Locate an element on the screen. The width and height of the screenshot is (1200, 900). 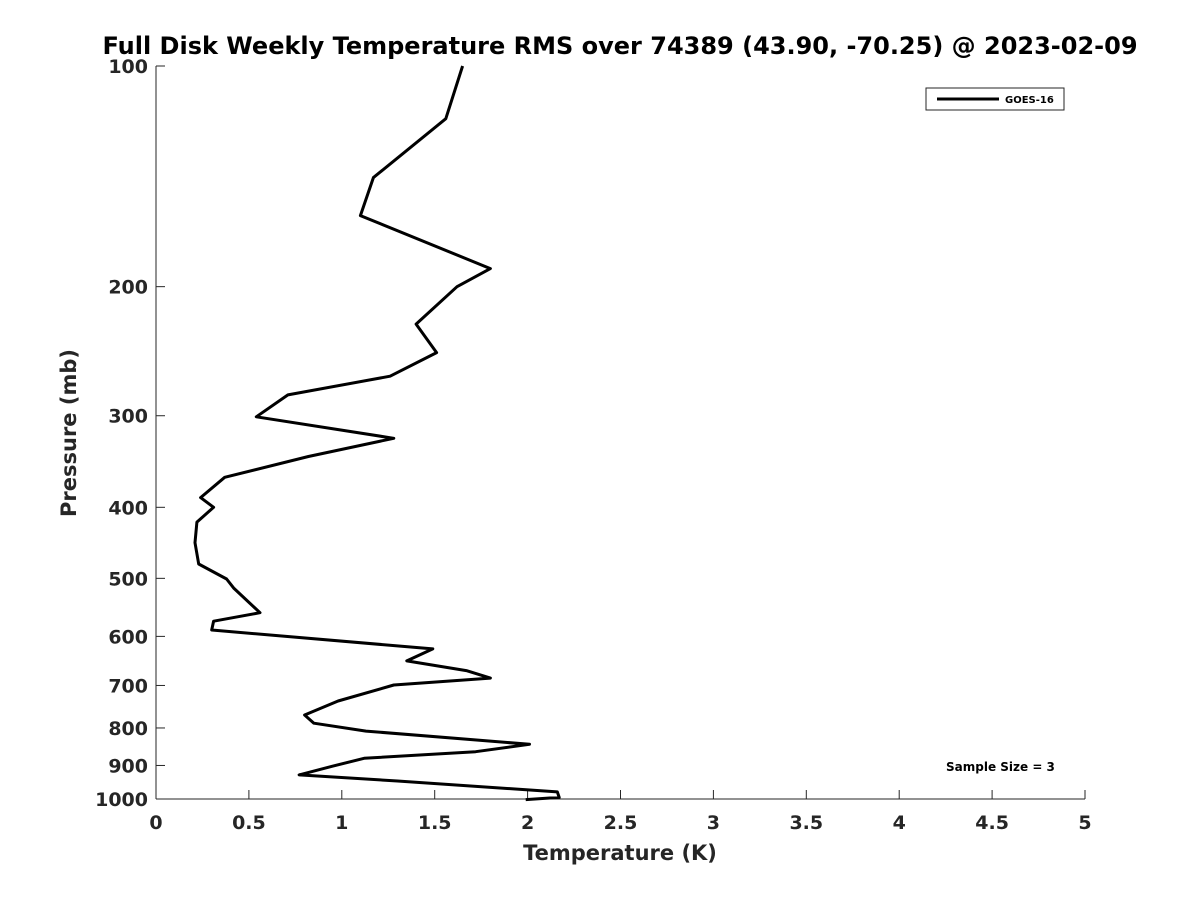
y-tick-label: 800 is located at coordinates (128, 729).